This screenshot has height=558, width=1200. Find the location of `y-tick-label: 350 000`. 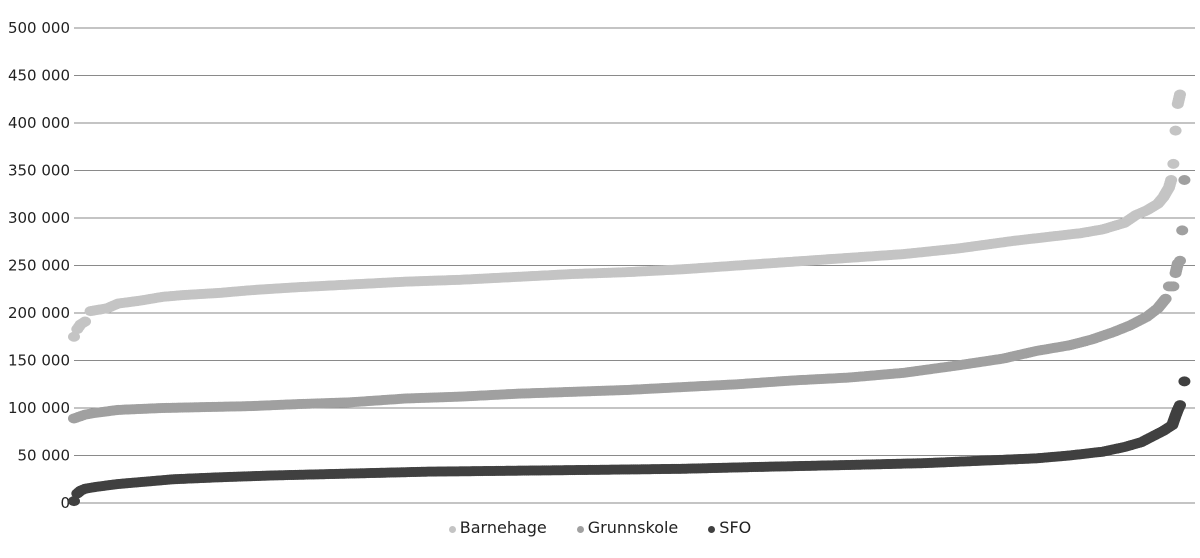

y-tick-label: 350 000 is located at coordinates (39, 171).